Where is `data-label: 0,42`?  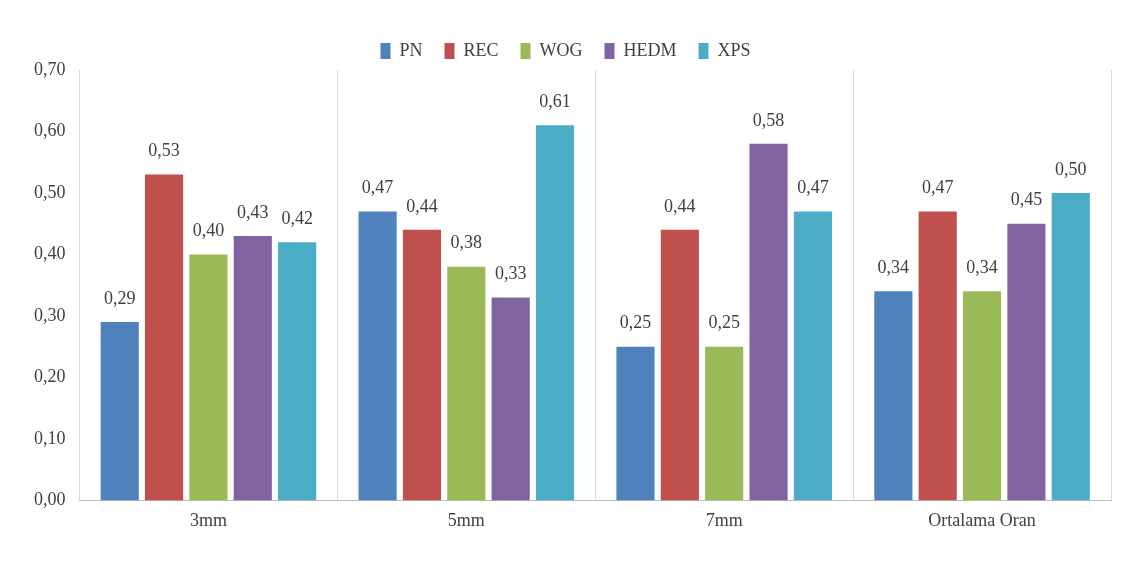
data-label: 0,42 is located at coordinates (297, 217).